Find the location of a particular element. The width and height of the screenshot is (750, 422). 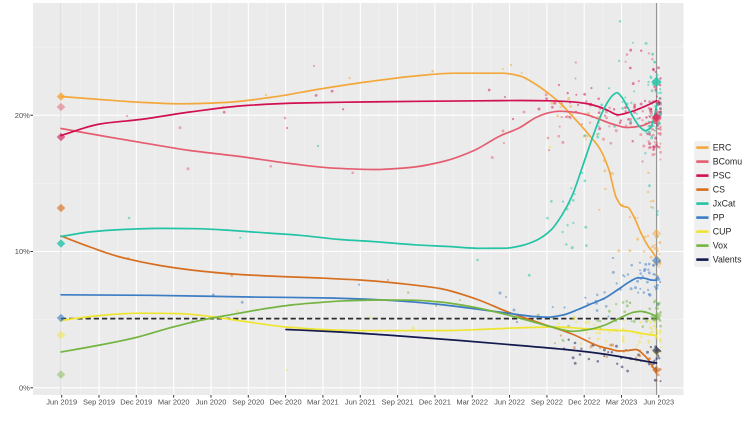

svg-text: CUP is located at coordinates (722, 232).